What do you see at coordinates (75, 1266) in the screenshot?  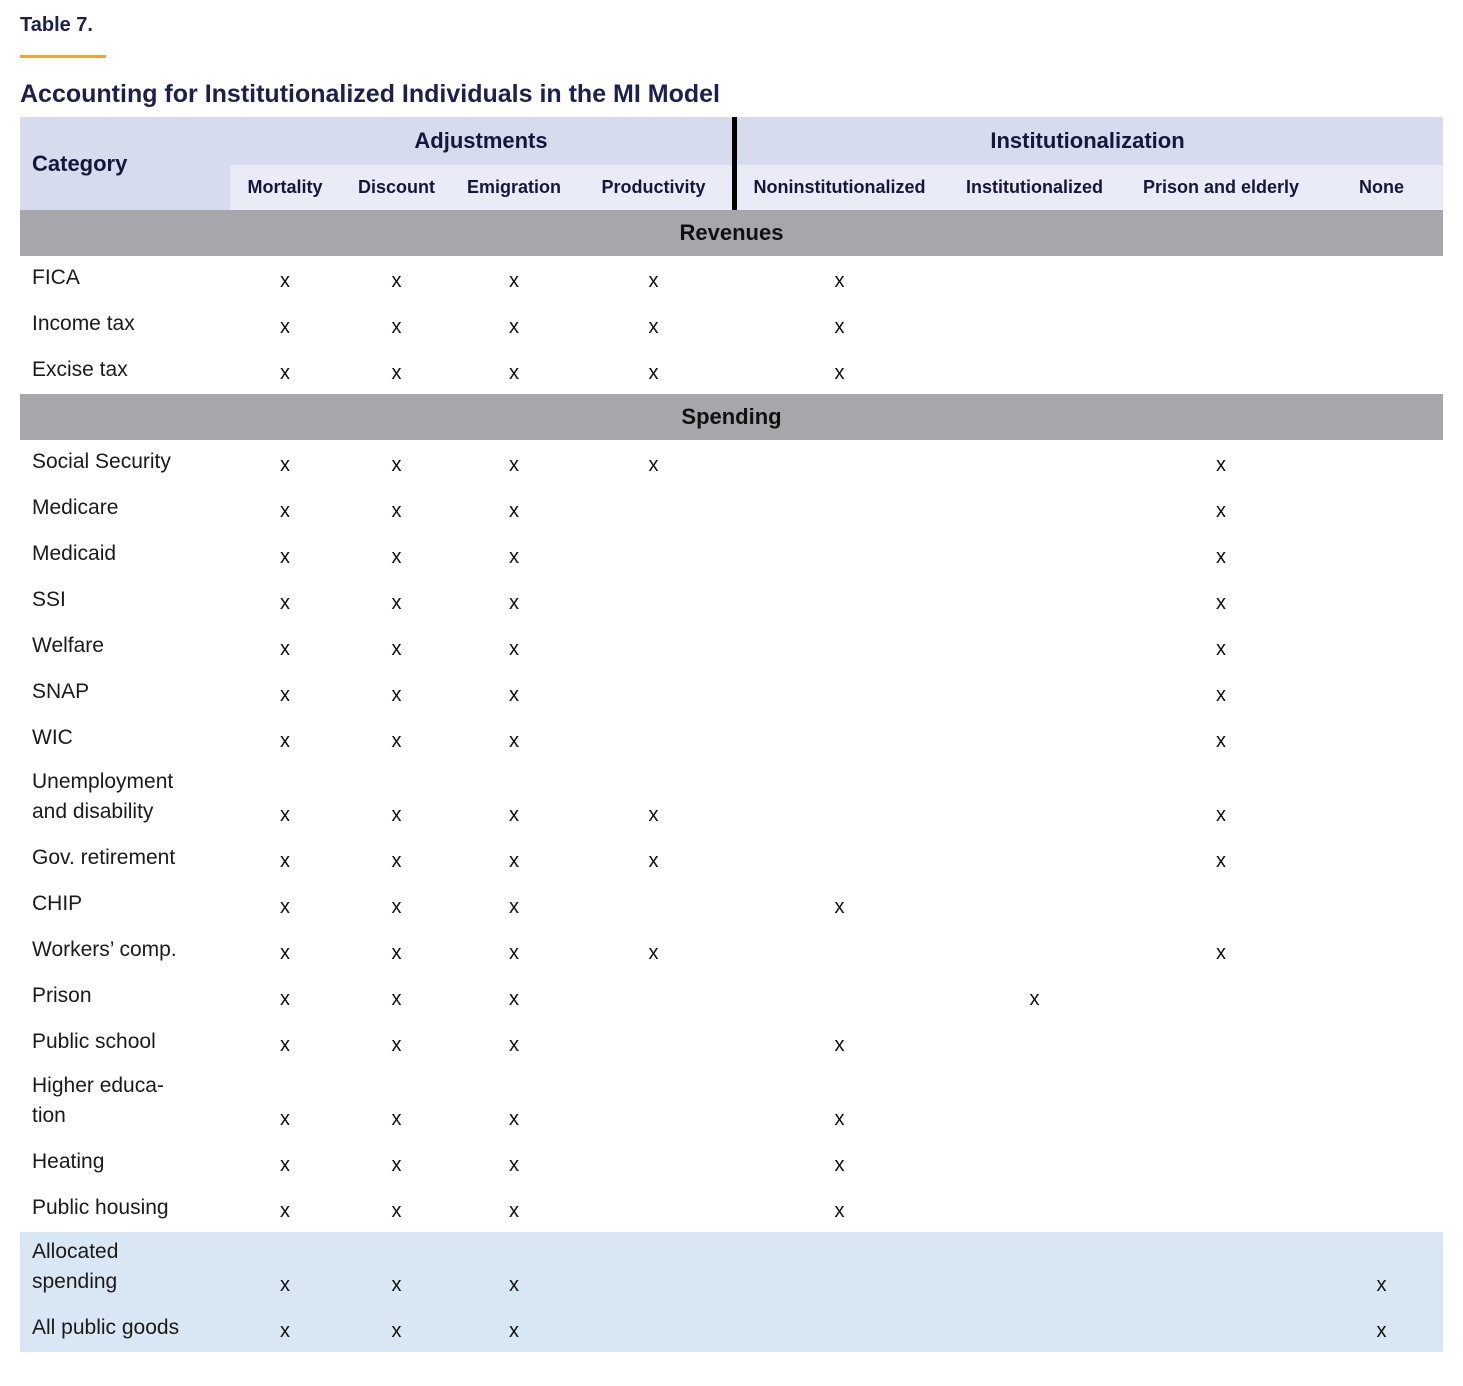 I see `row-label: Allocated spending` at bounding box center [75, 1266].